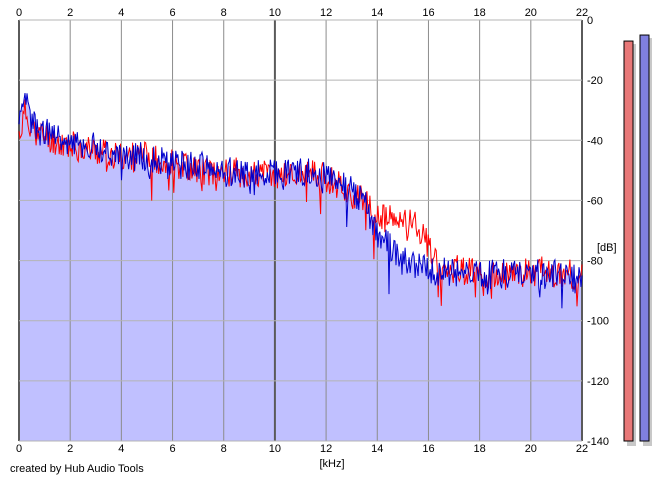  What do you see at coordinates (172, 13) in the screenshot?
I see `x-tick-label-top: 6` at bounding box center [172, 13].